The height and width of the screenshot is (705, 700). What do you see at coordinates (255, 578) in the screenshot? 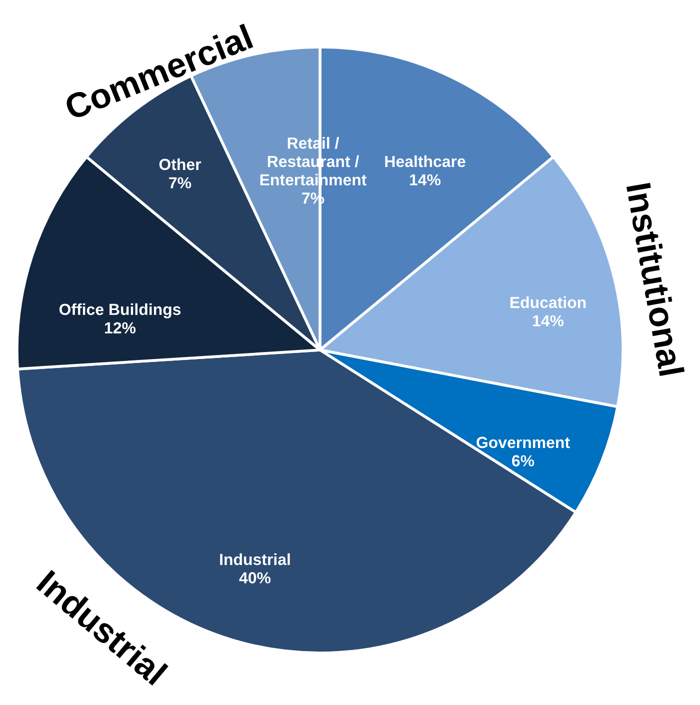
I see `data-label: 40%` at bounding box center [255, 578].